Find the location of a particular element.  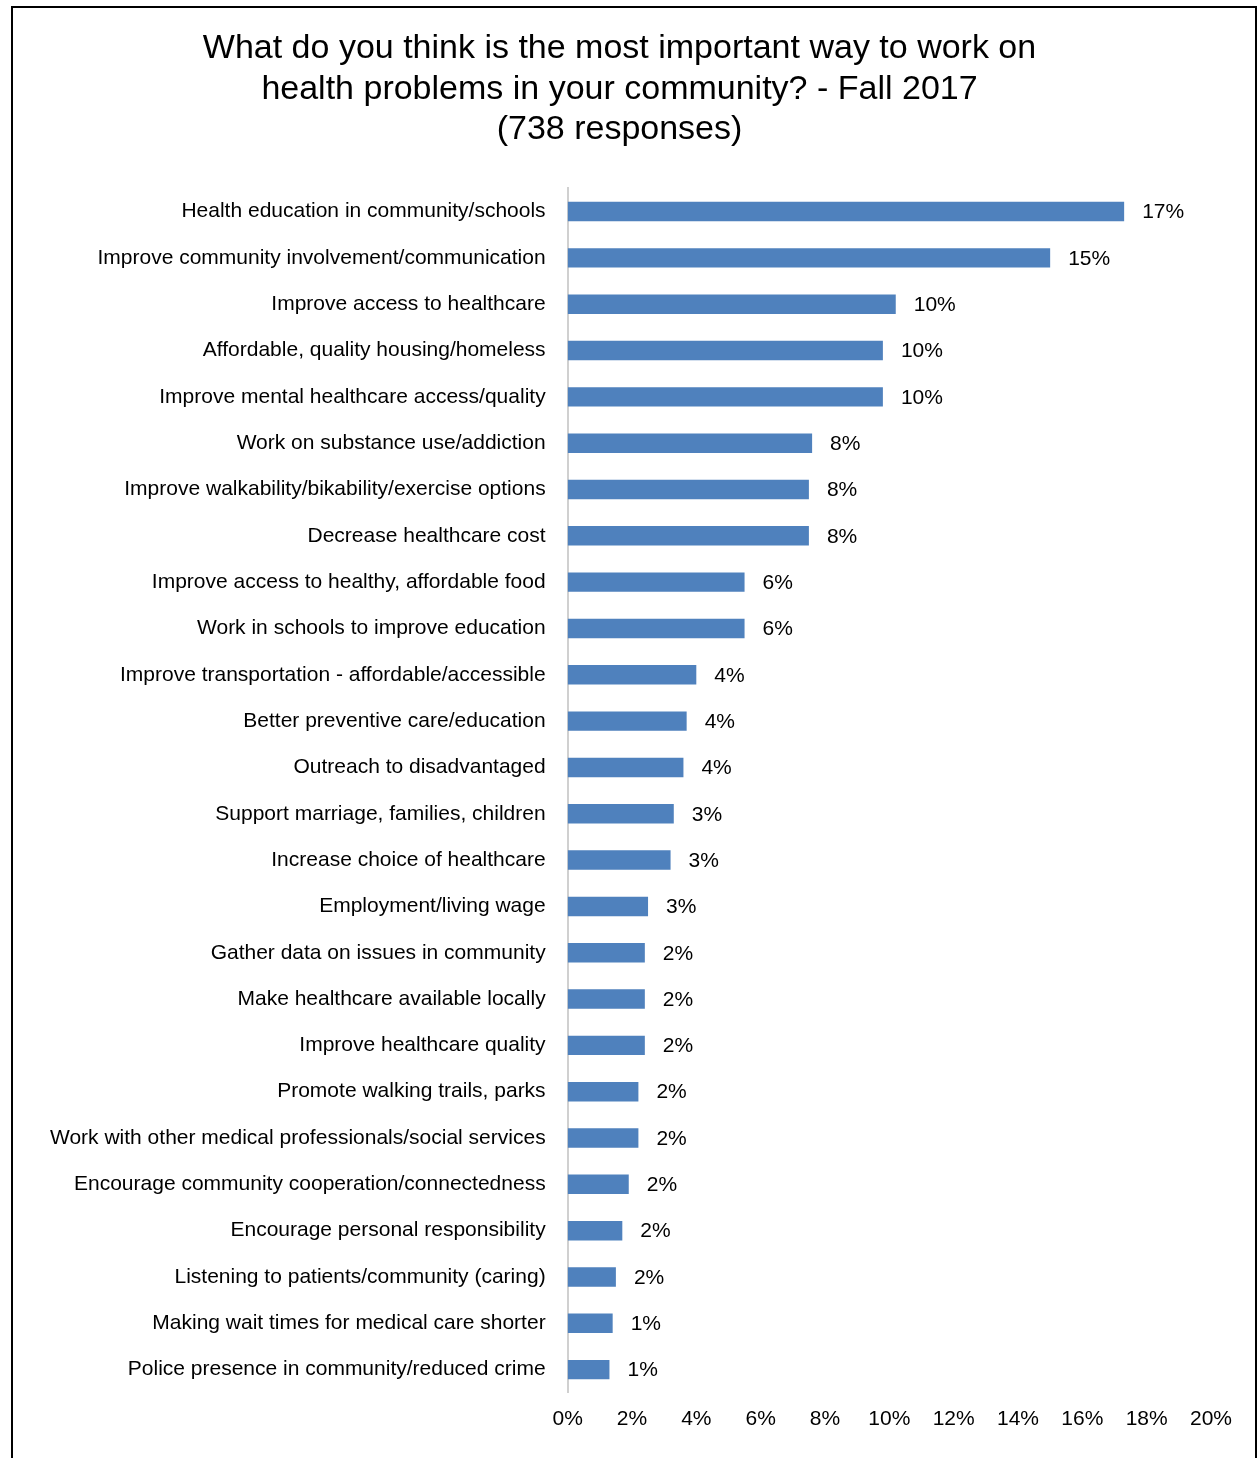

y-tick-label: Encourage community cooperation/connectedness is located at coordinates (310, 1183).